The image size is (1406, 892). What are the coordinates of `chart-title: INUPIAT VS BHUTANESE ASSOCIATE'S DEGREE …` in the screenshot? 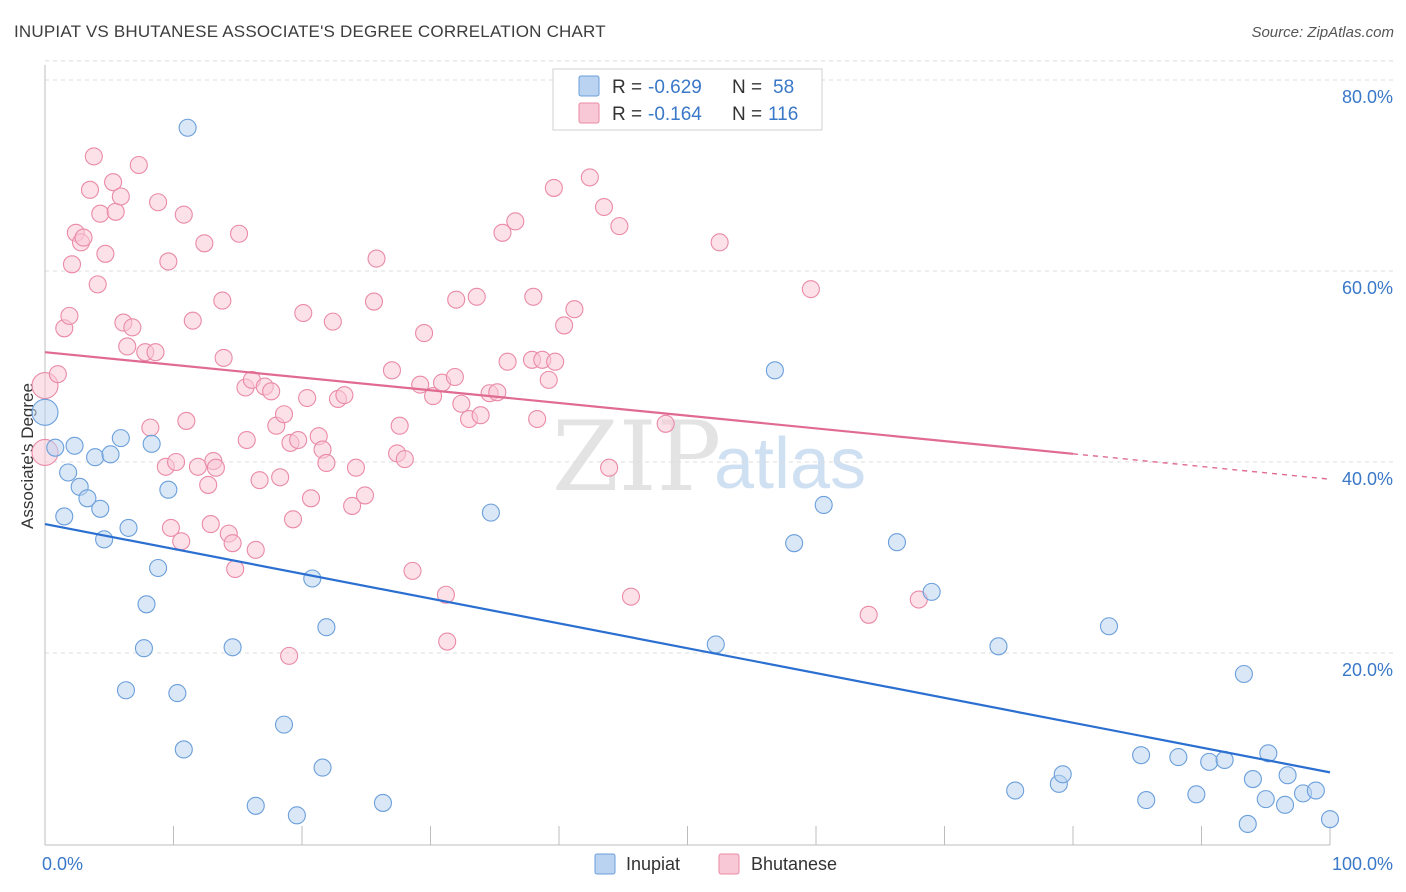 It's located at (310, 31).